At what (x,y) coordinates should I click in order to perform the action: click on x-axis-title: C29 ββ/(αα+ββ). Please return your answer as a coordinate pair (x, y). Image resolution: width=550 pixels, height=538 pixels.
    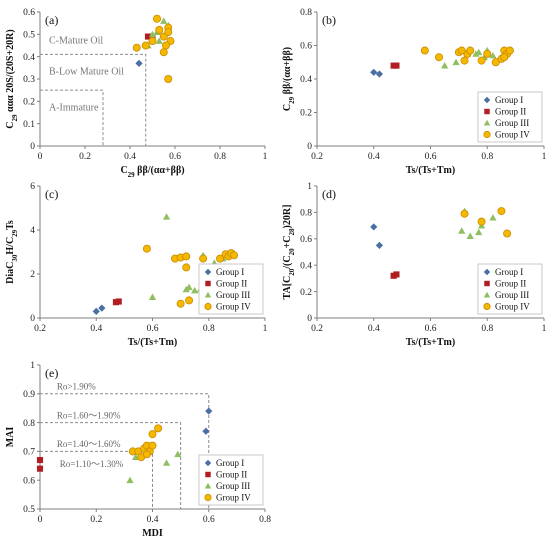
    Looking at the image, I should click on (152, 172).